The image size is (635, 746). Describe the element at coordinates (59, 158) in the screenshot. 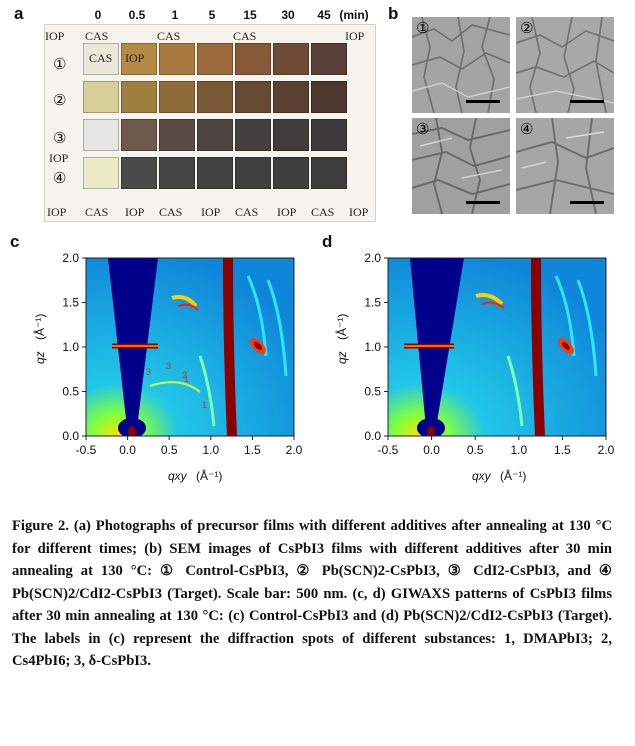

I see `label-iop-row3: IOP` at that location.